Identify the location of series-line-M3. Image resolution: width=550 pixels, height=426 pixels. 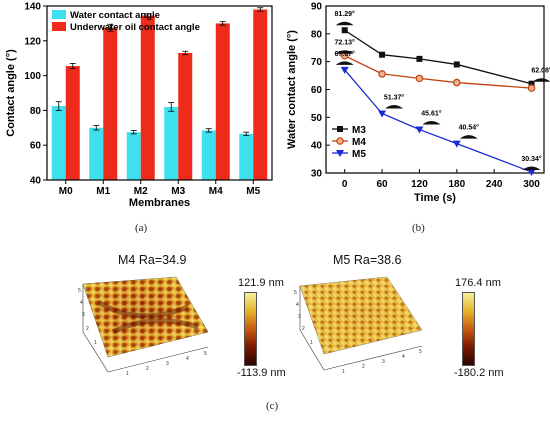
(438, 57).